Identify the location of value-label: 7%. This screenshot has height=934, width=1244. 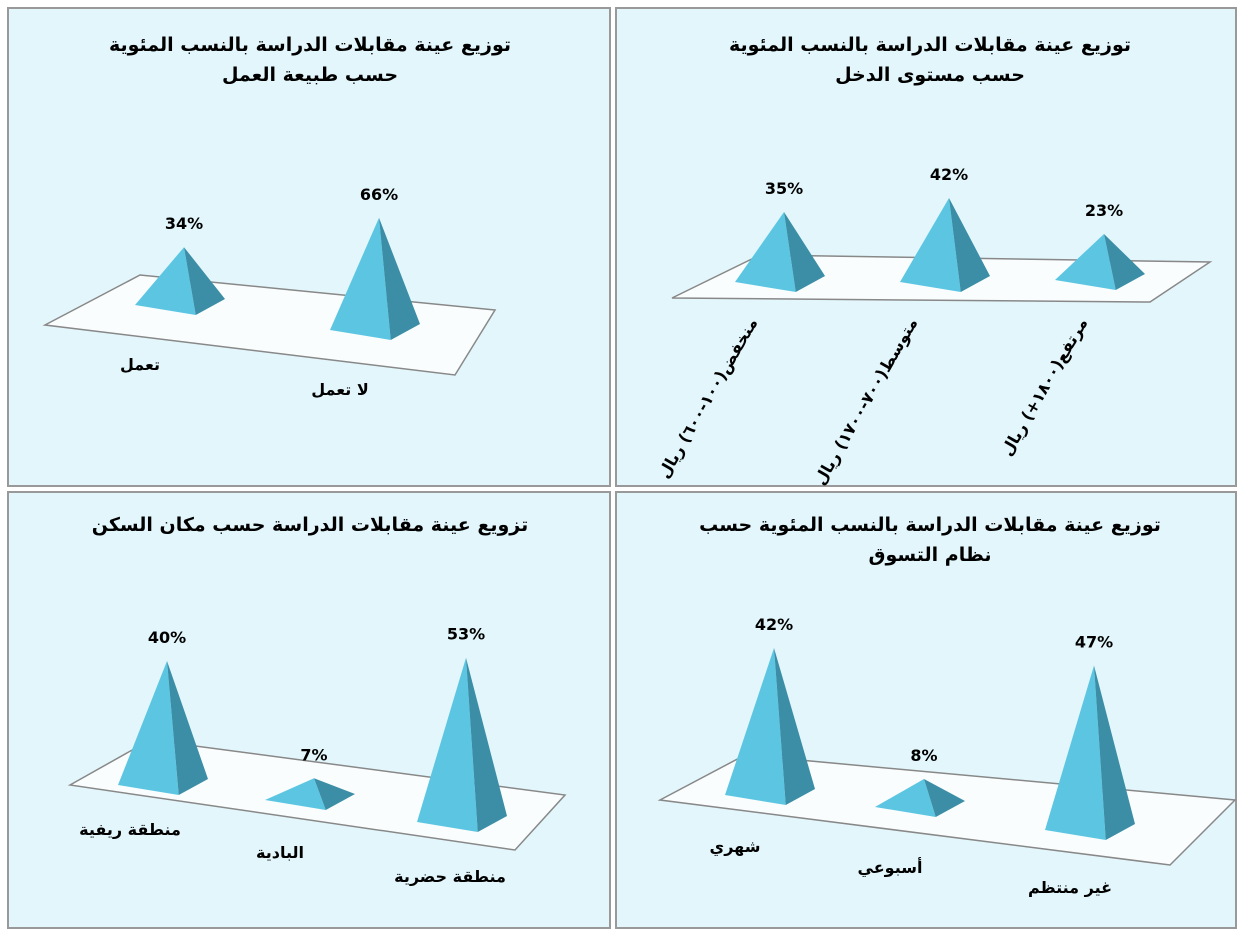
(313, 754).